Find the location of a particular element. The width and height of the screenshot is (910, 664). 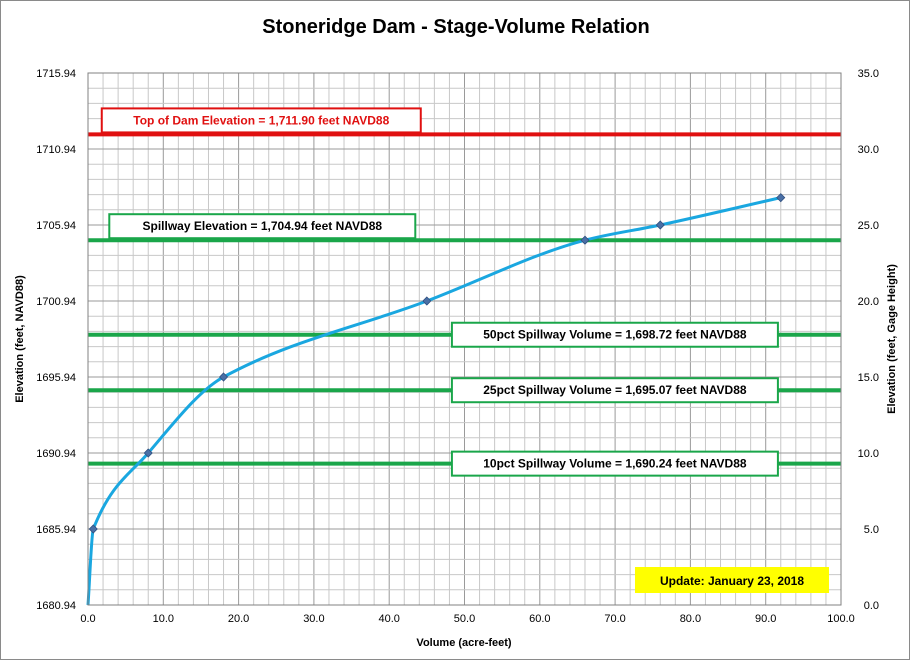

y2-tick-label: 35.0 is located at coordinates (868, 74).